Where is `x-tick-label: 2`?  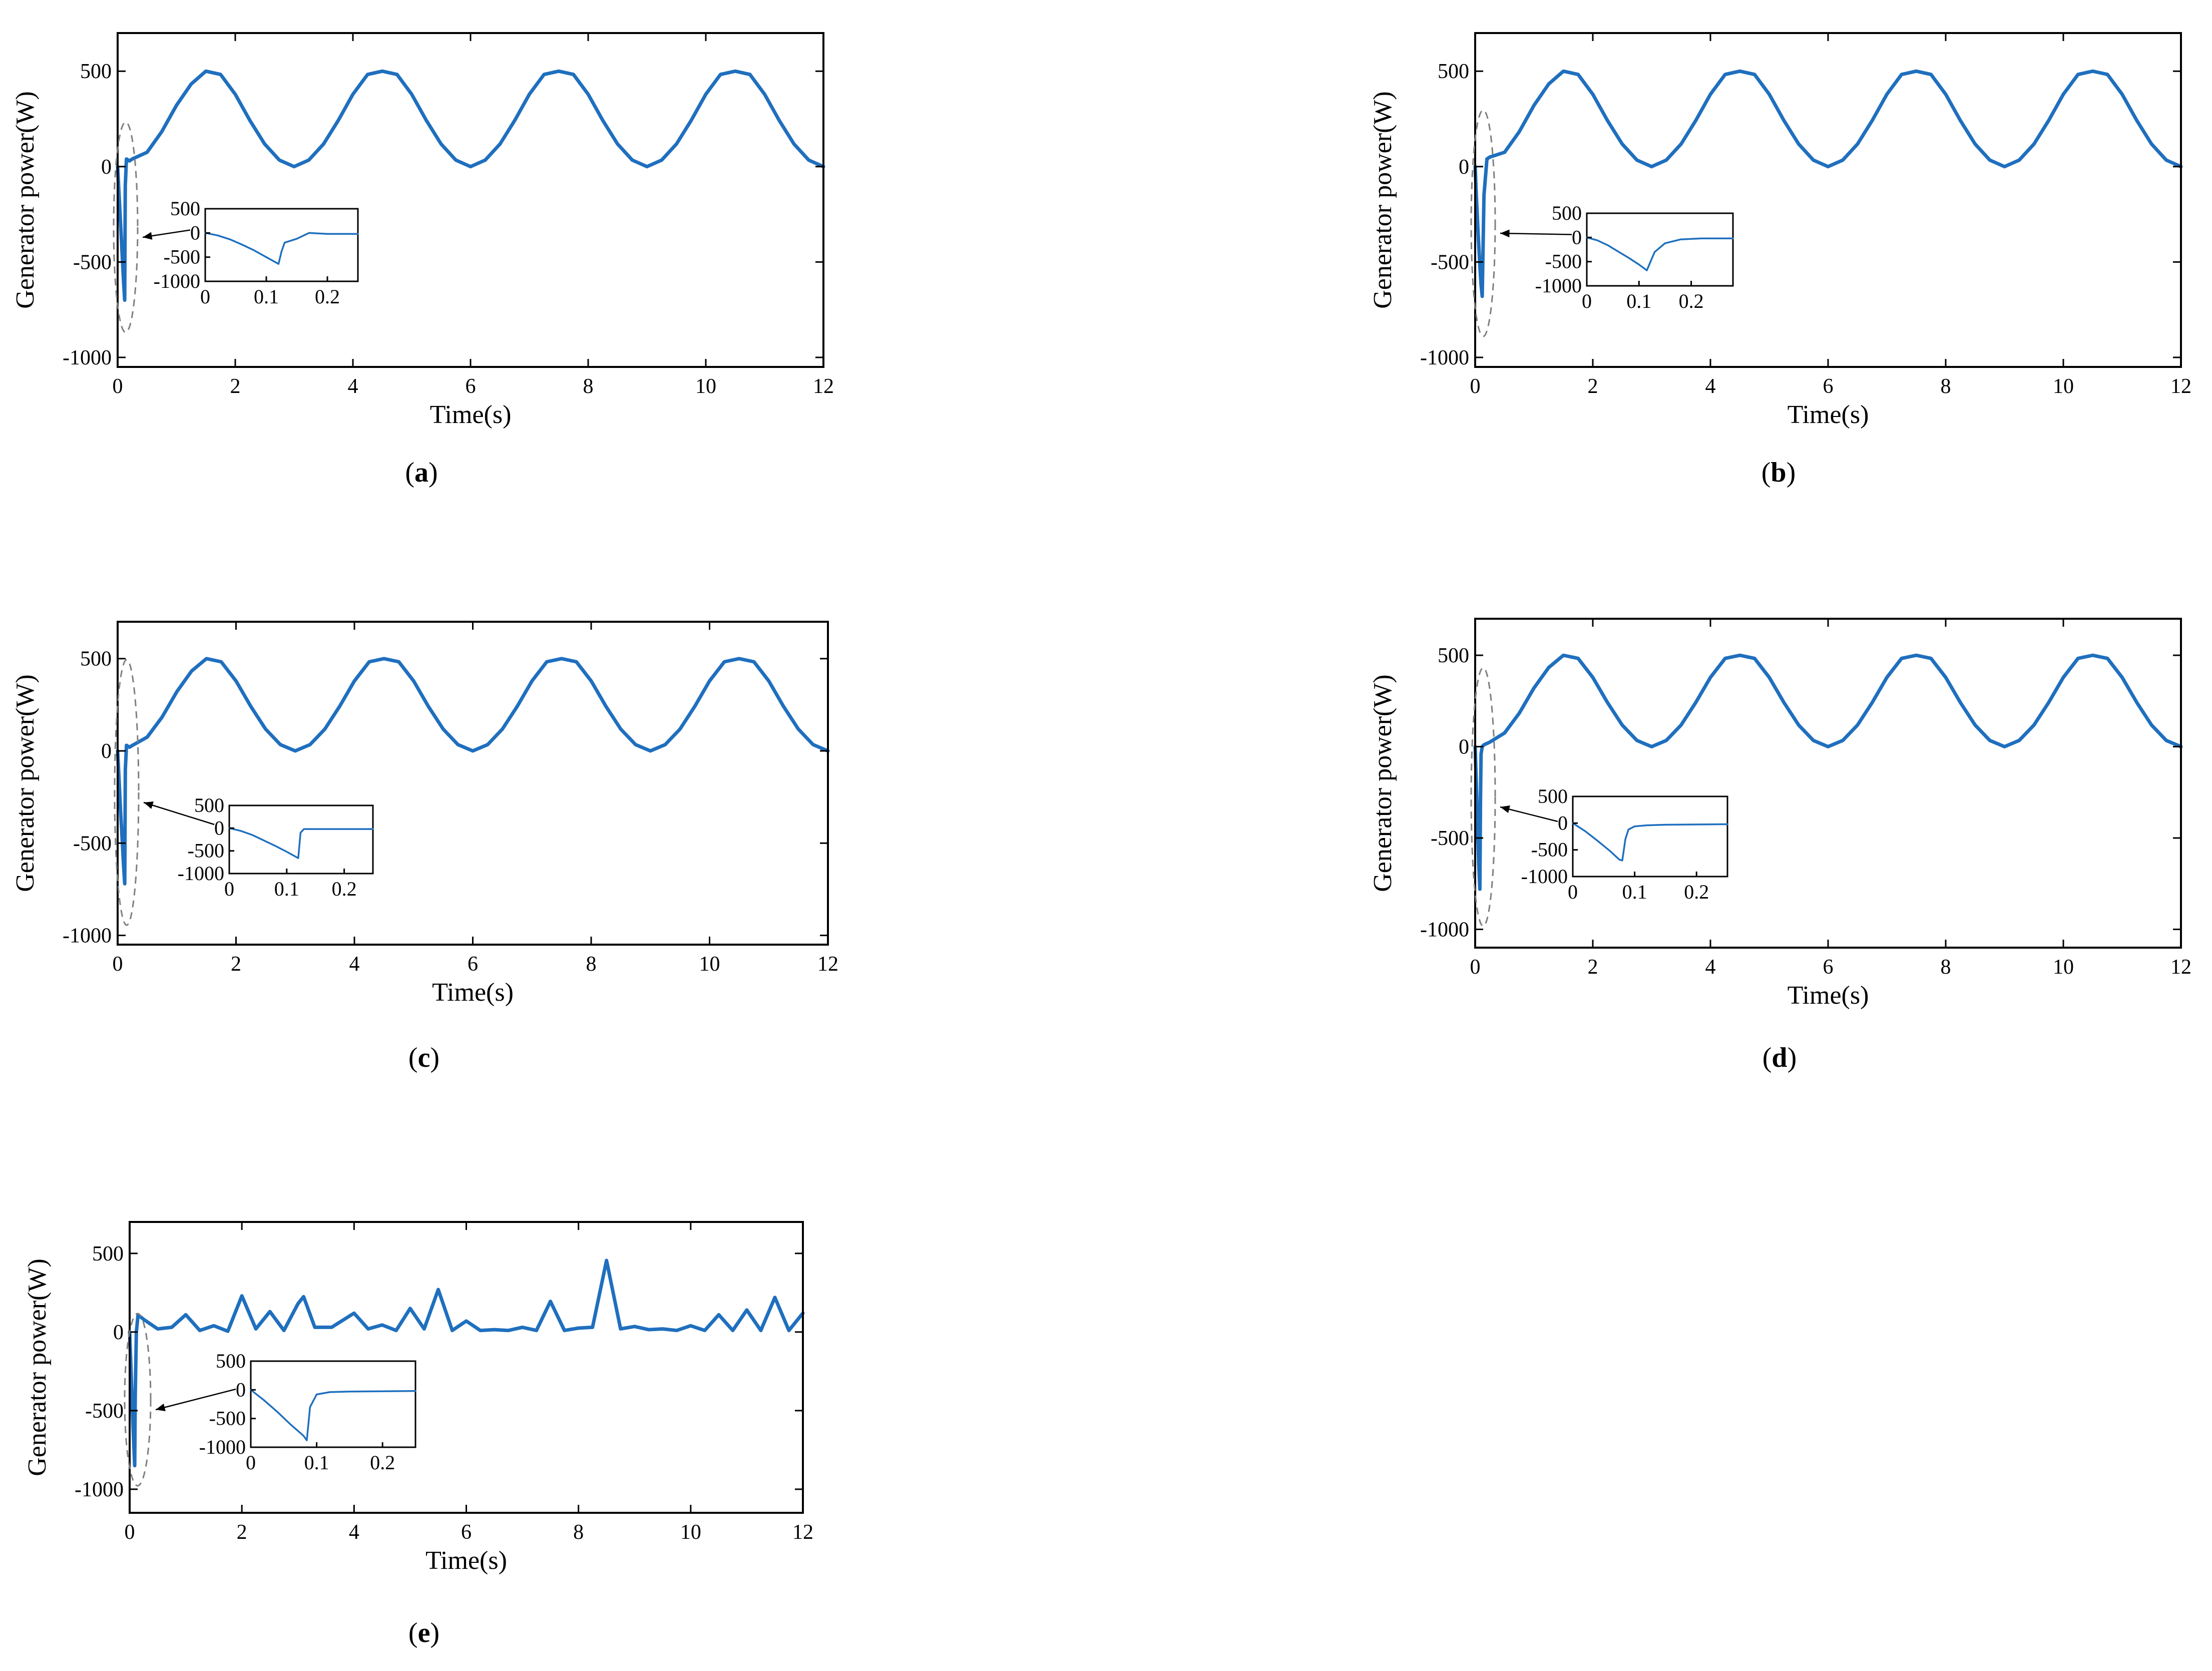
x-tick-label: 2 is located at coordinates (236, 386).